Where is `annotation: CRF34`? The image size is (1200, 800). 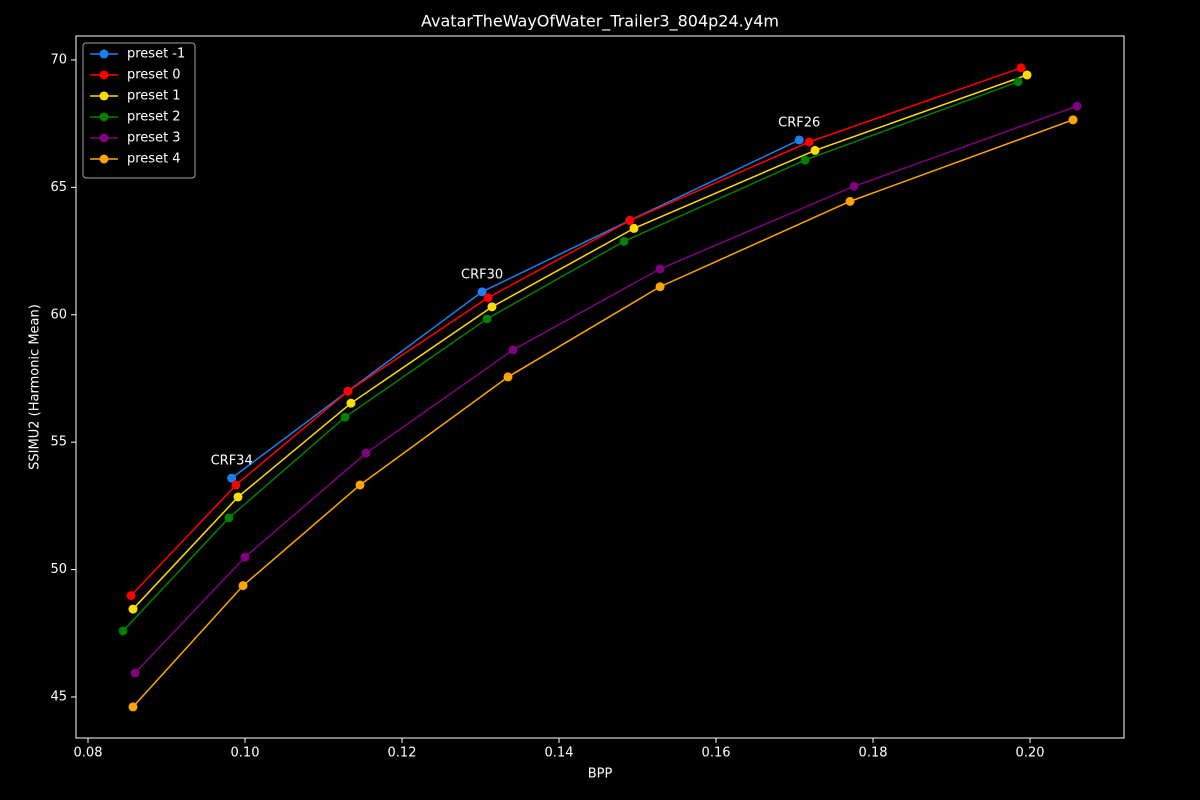 annotation: CRF34 is located at coordinates (232, 461).